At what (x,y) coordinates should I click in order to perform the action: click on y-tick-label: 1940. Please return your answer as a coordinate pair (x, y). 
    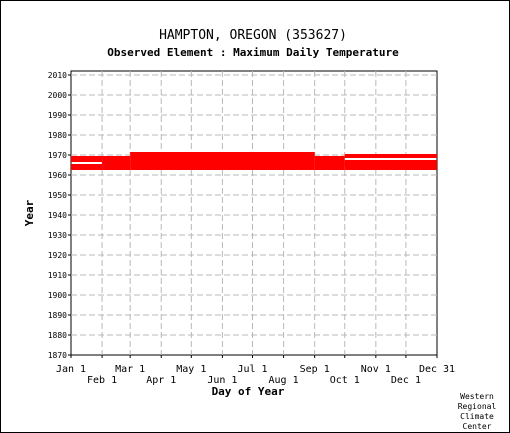
    Looking at the image, I should click on (57, 215).